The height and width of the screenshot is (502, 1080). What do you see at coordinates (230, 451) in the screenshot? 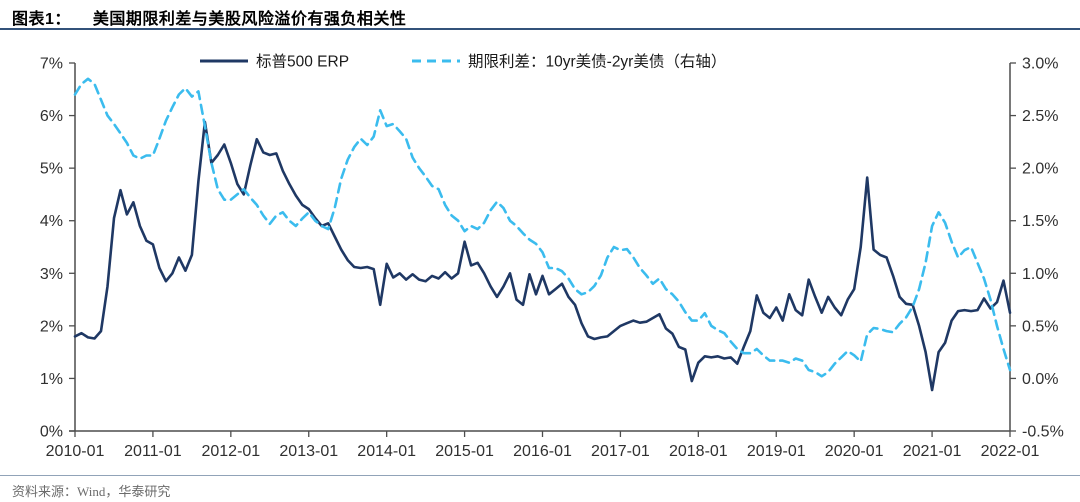
I see `x-axis-label: 2012-01` at bounding box center [230, 451].